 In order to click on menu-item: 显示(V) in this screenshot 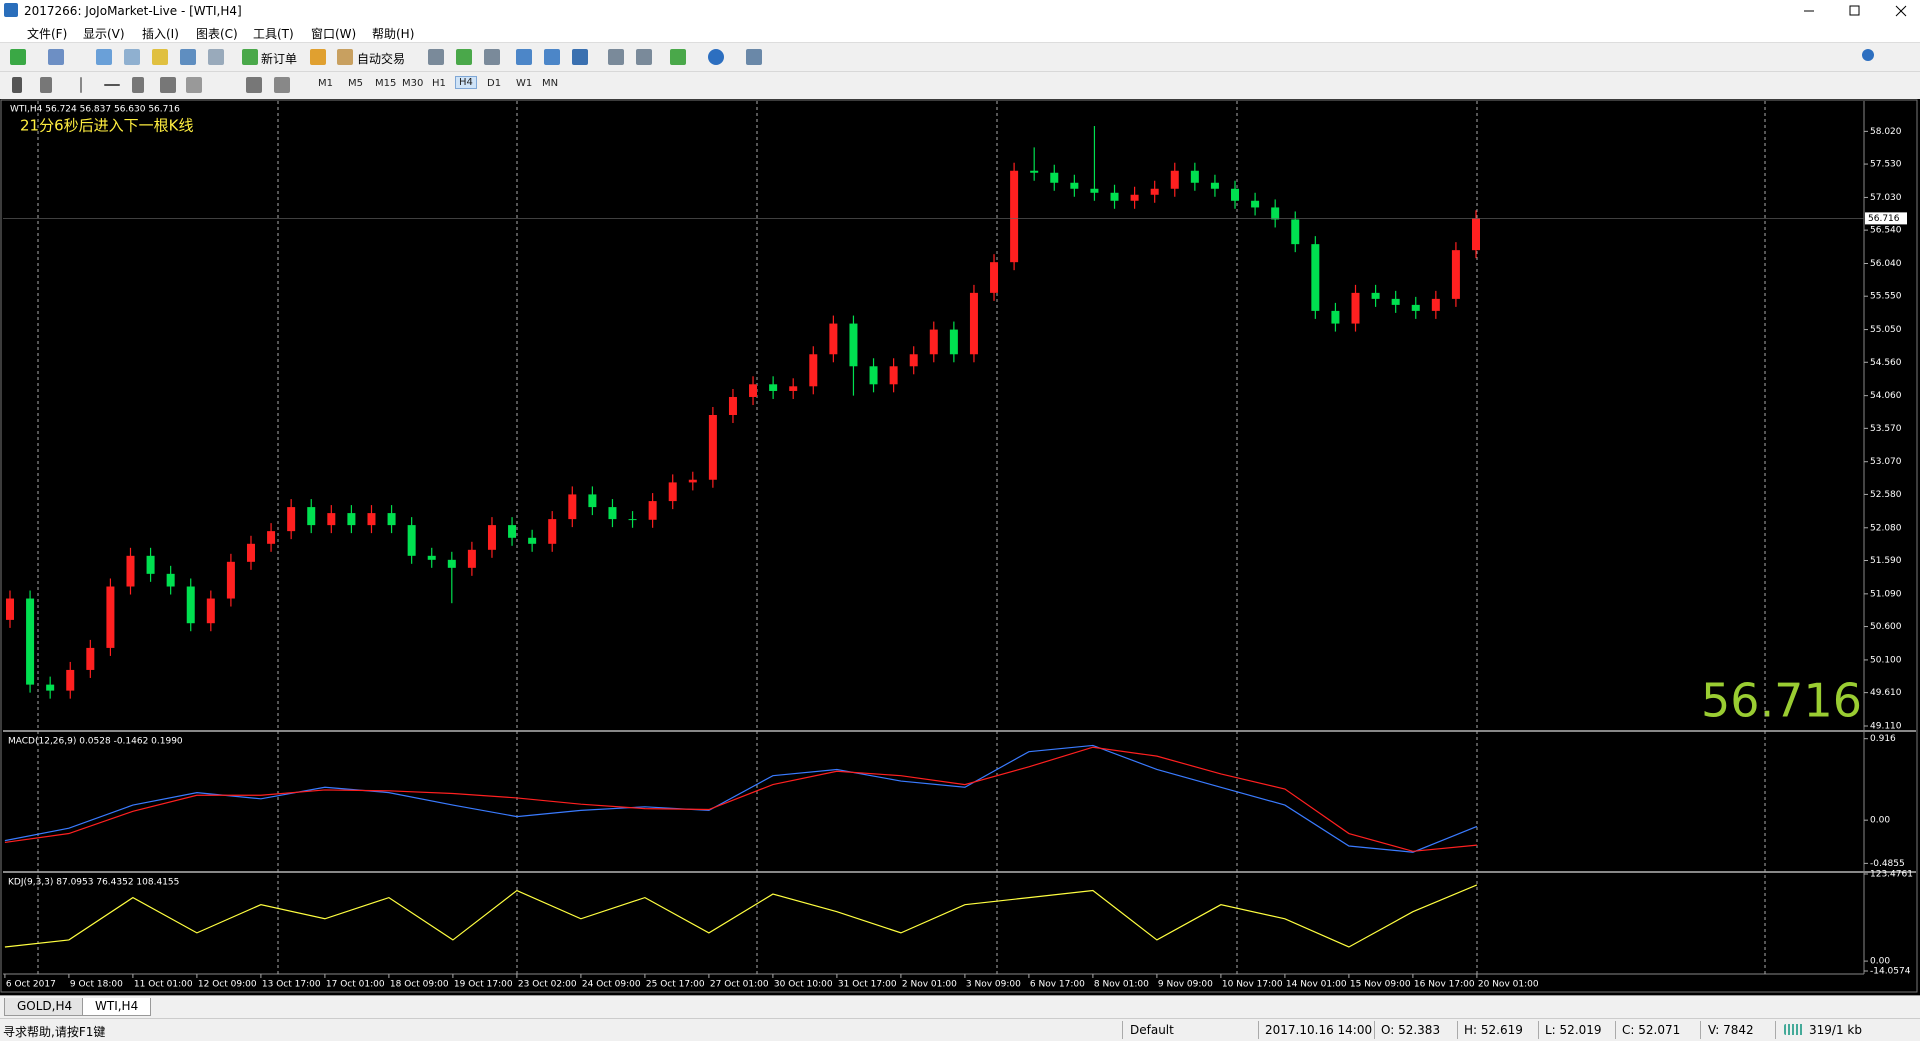, I will do `click(104, 34)`.